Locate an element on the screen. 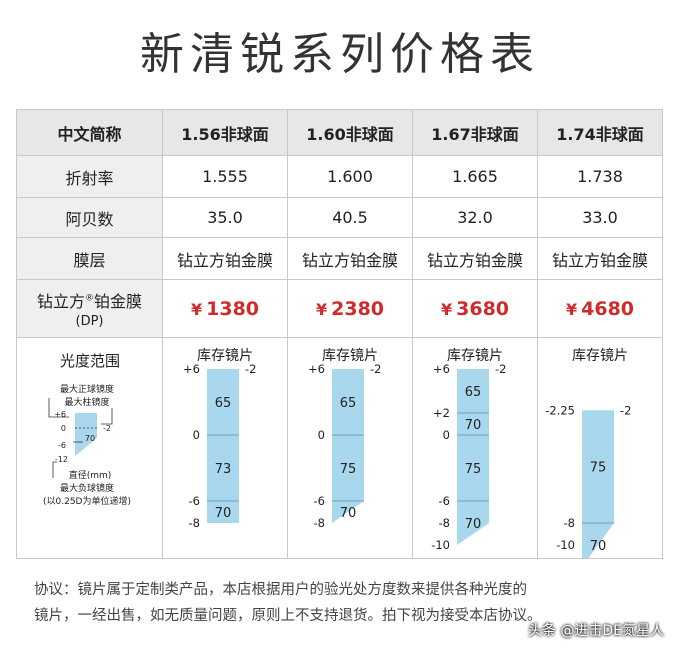  refractive-index-value: 1.738 is located at coordinates (600, 176).